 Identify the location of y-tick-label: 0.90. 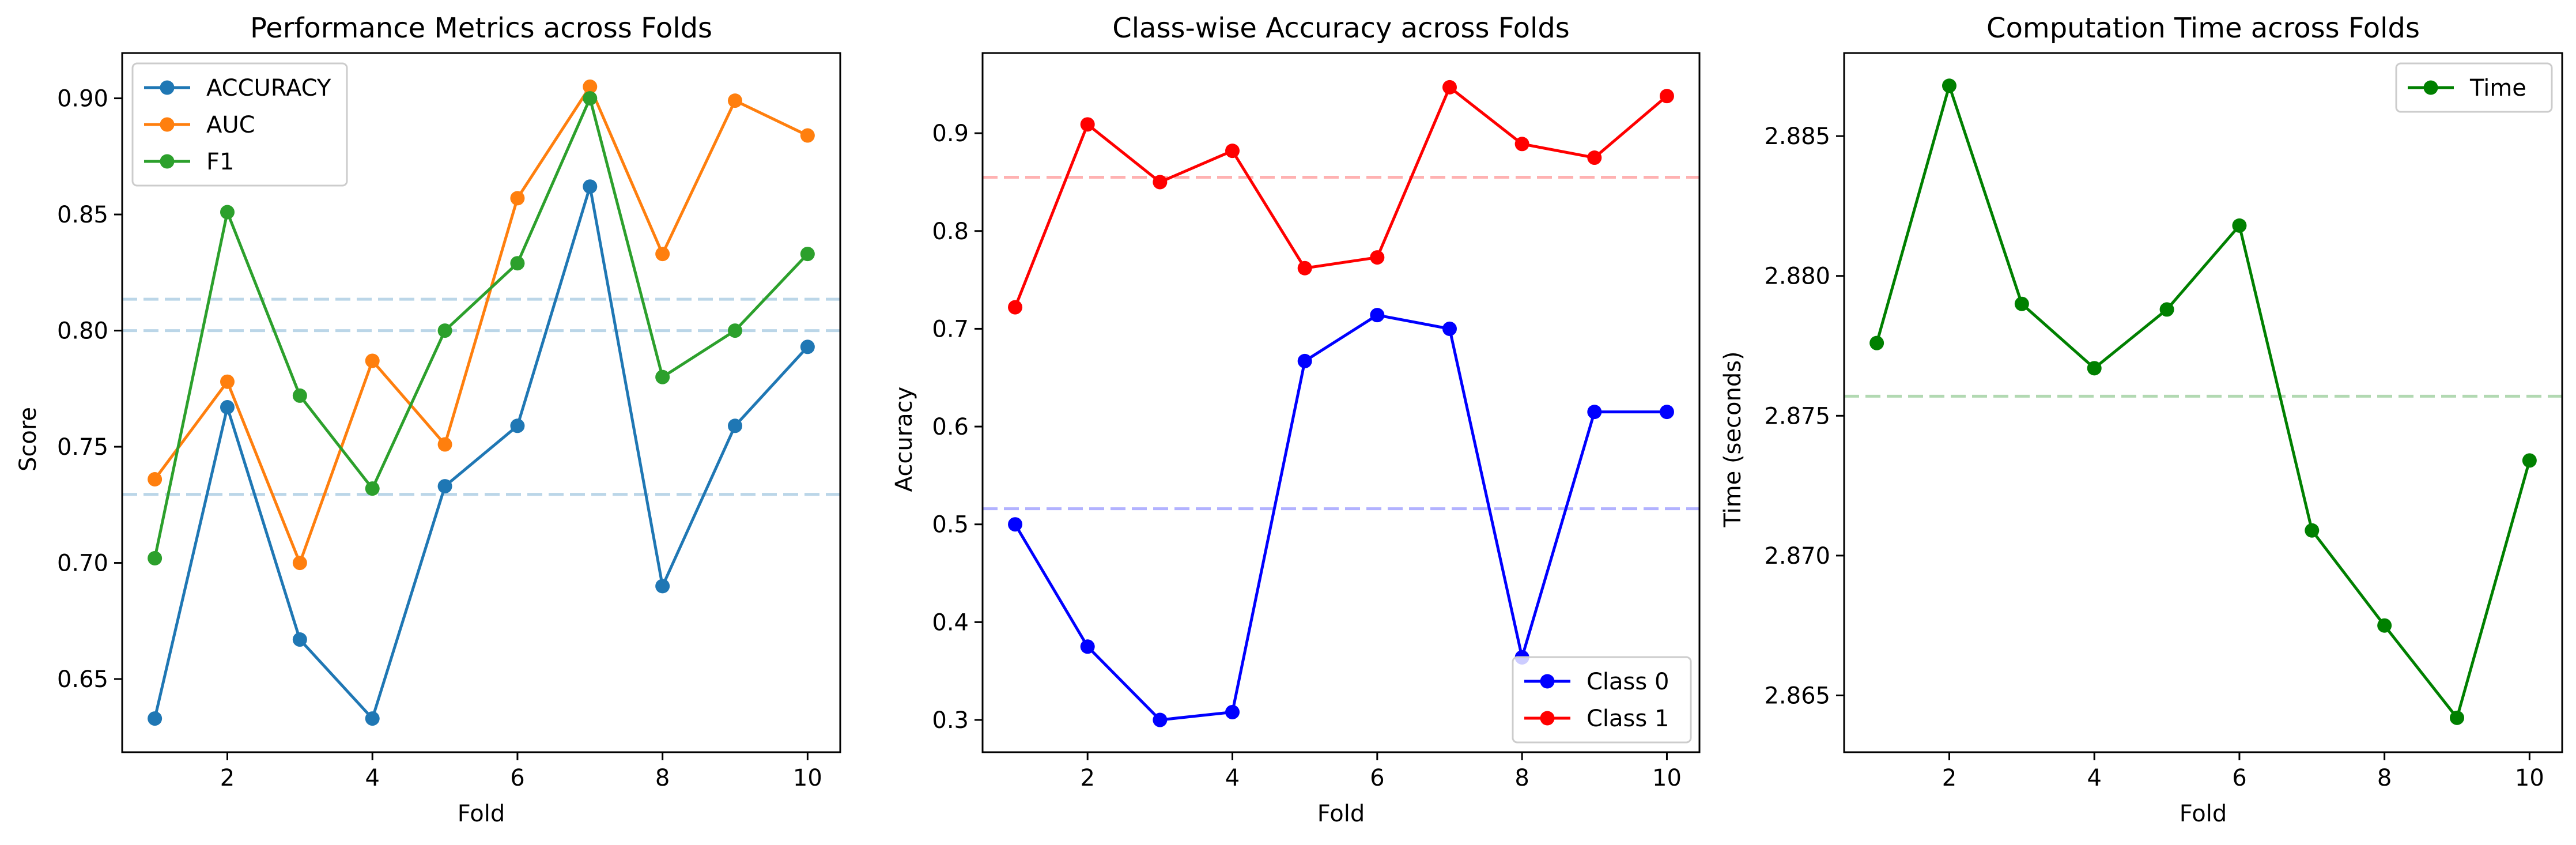
(82, 99).